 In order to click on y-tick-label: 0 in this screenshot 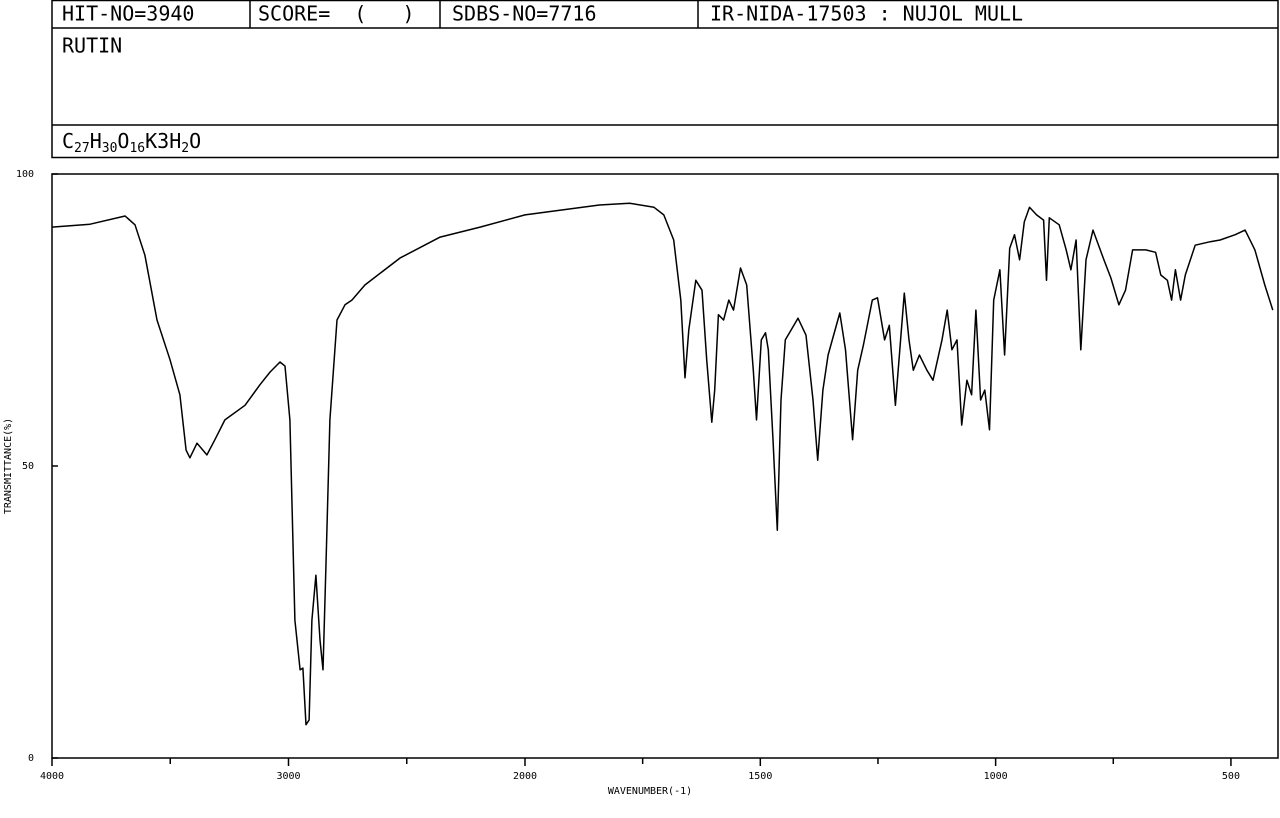, I will do `click(31, 758)`.